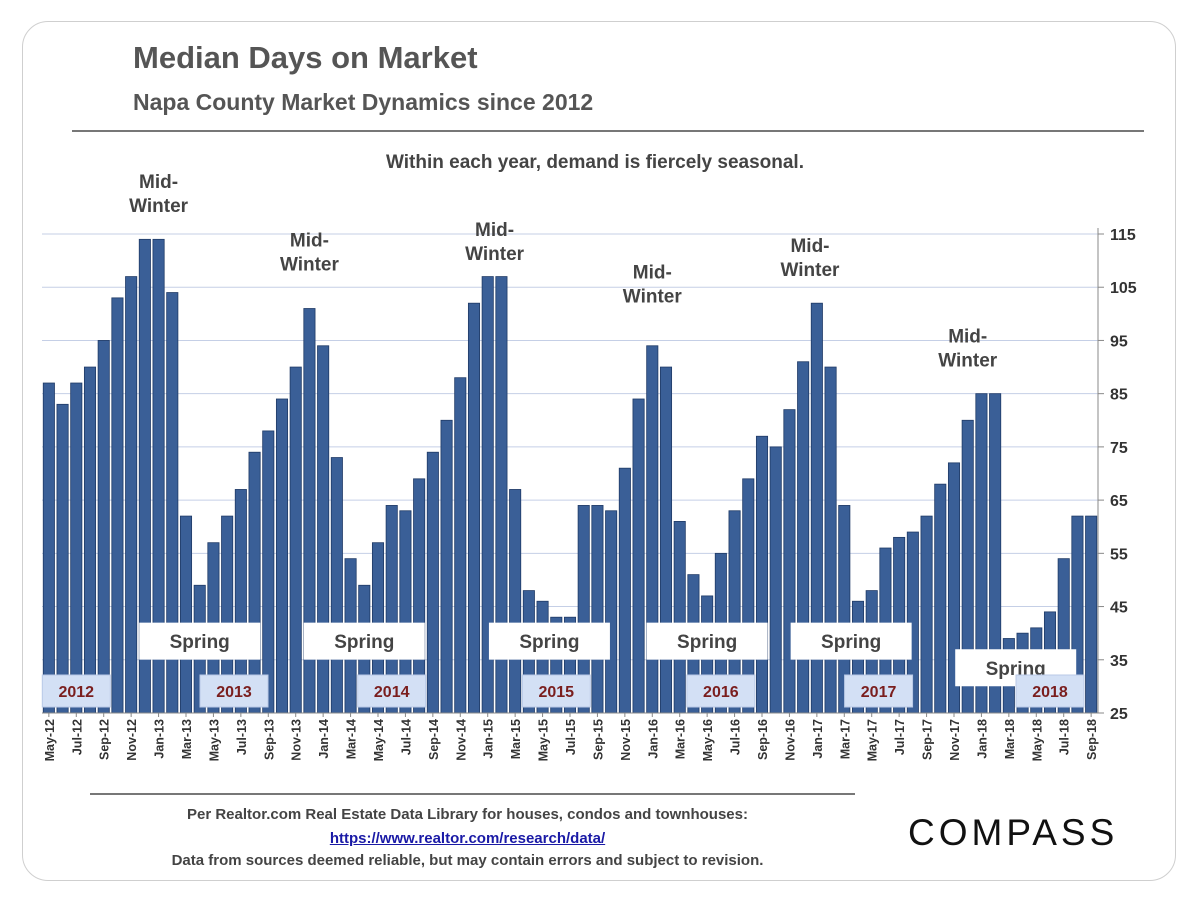  I want to click on x-tick-label-Mar-13: Mar-13, so click(187, 739).